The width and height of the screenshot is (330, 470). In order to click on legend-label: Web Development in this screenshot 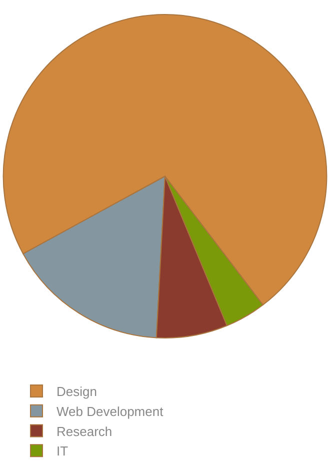, I will do `click(110, 411)`.